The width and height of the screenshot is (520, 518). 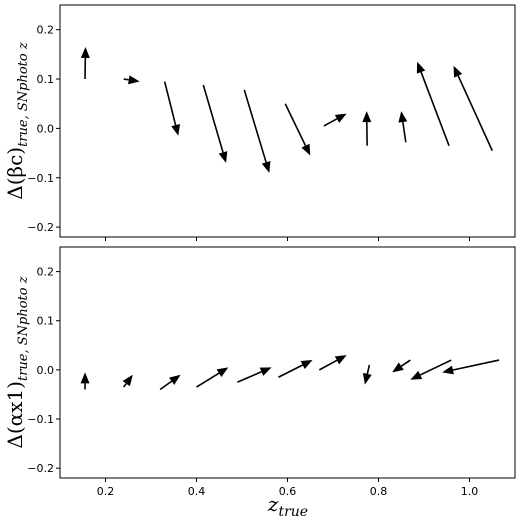 I want to click on x-tick-label: 0.8, so click(x=379, y=491).